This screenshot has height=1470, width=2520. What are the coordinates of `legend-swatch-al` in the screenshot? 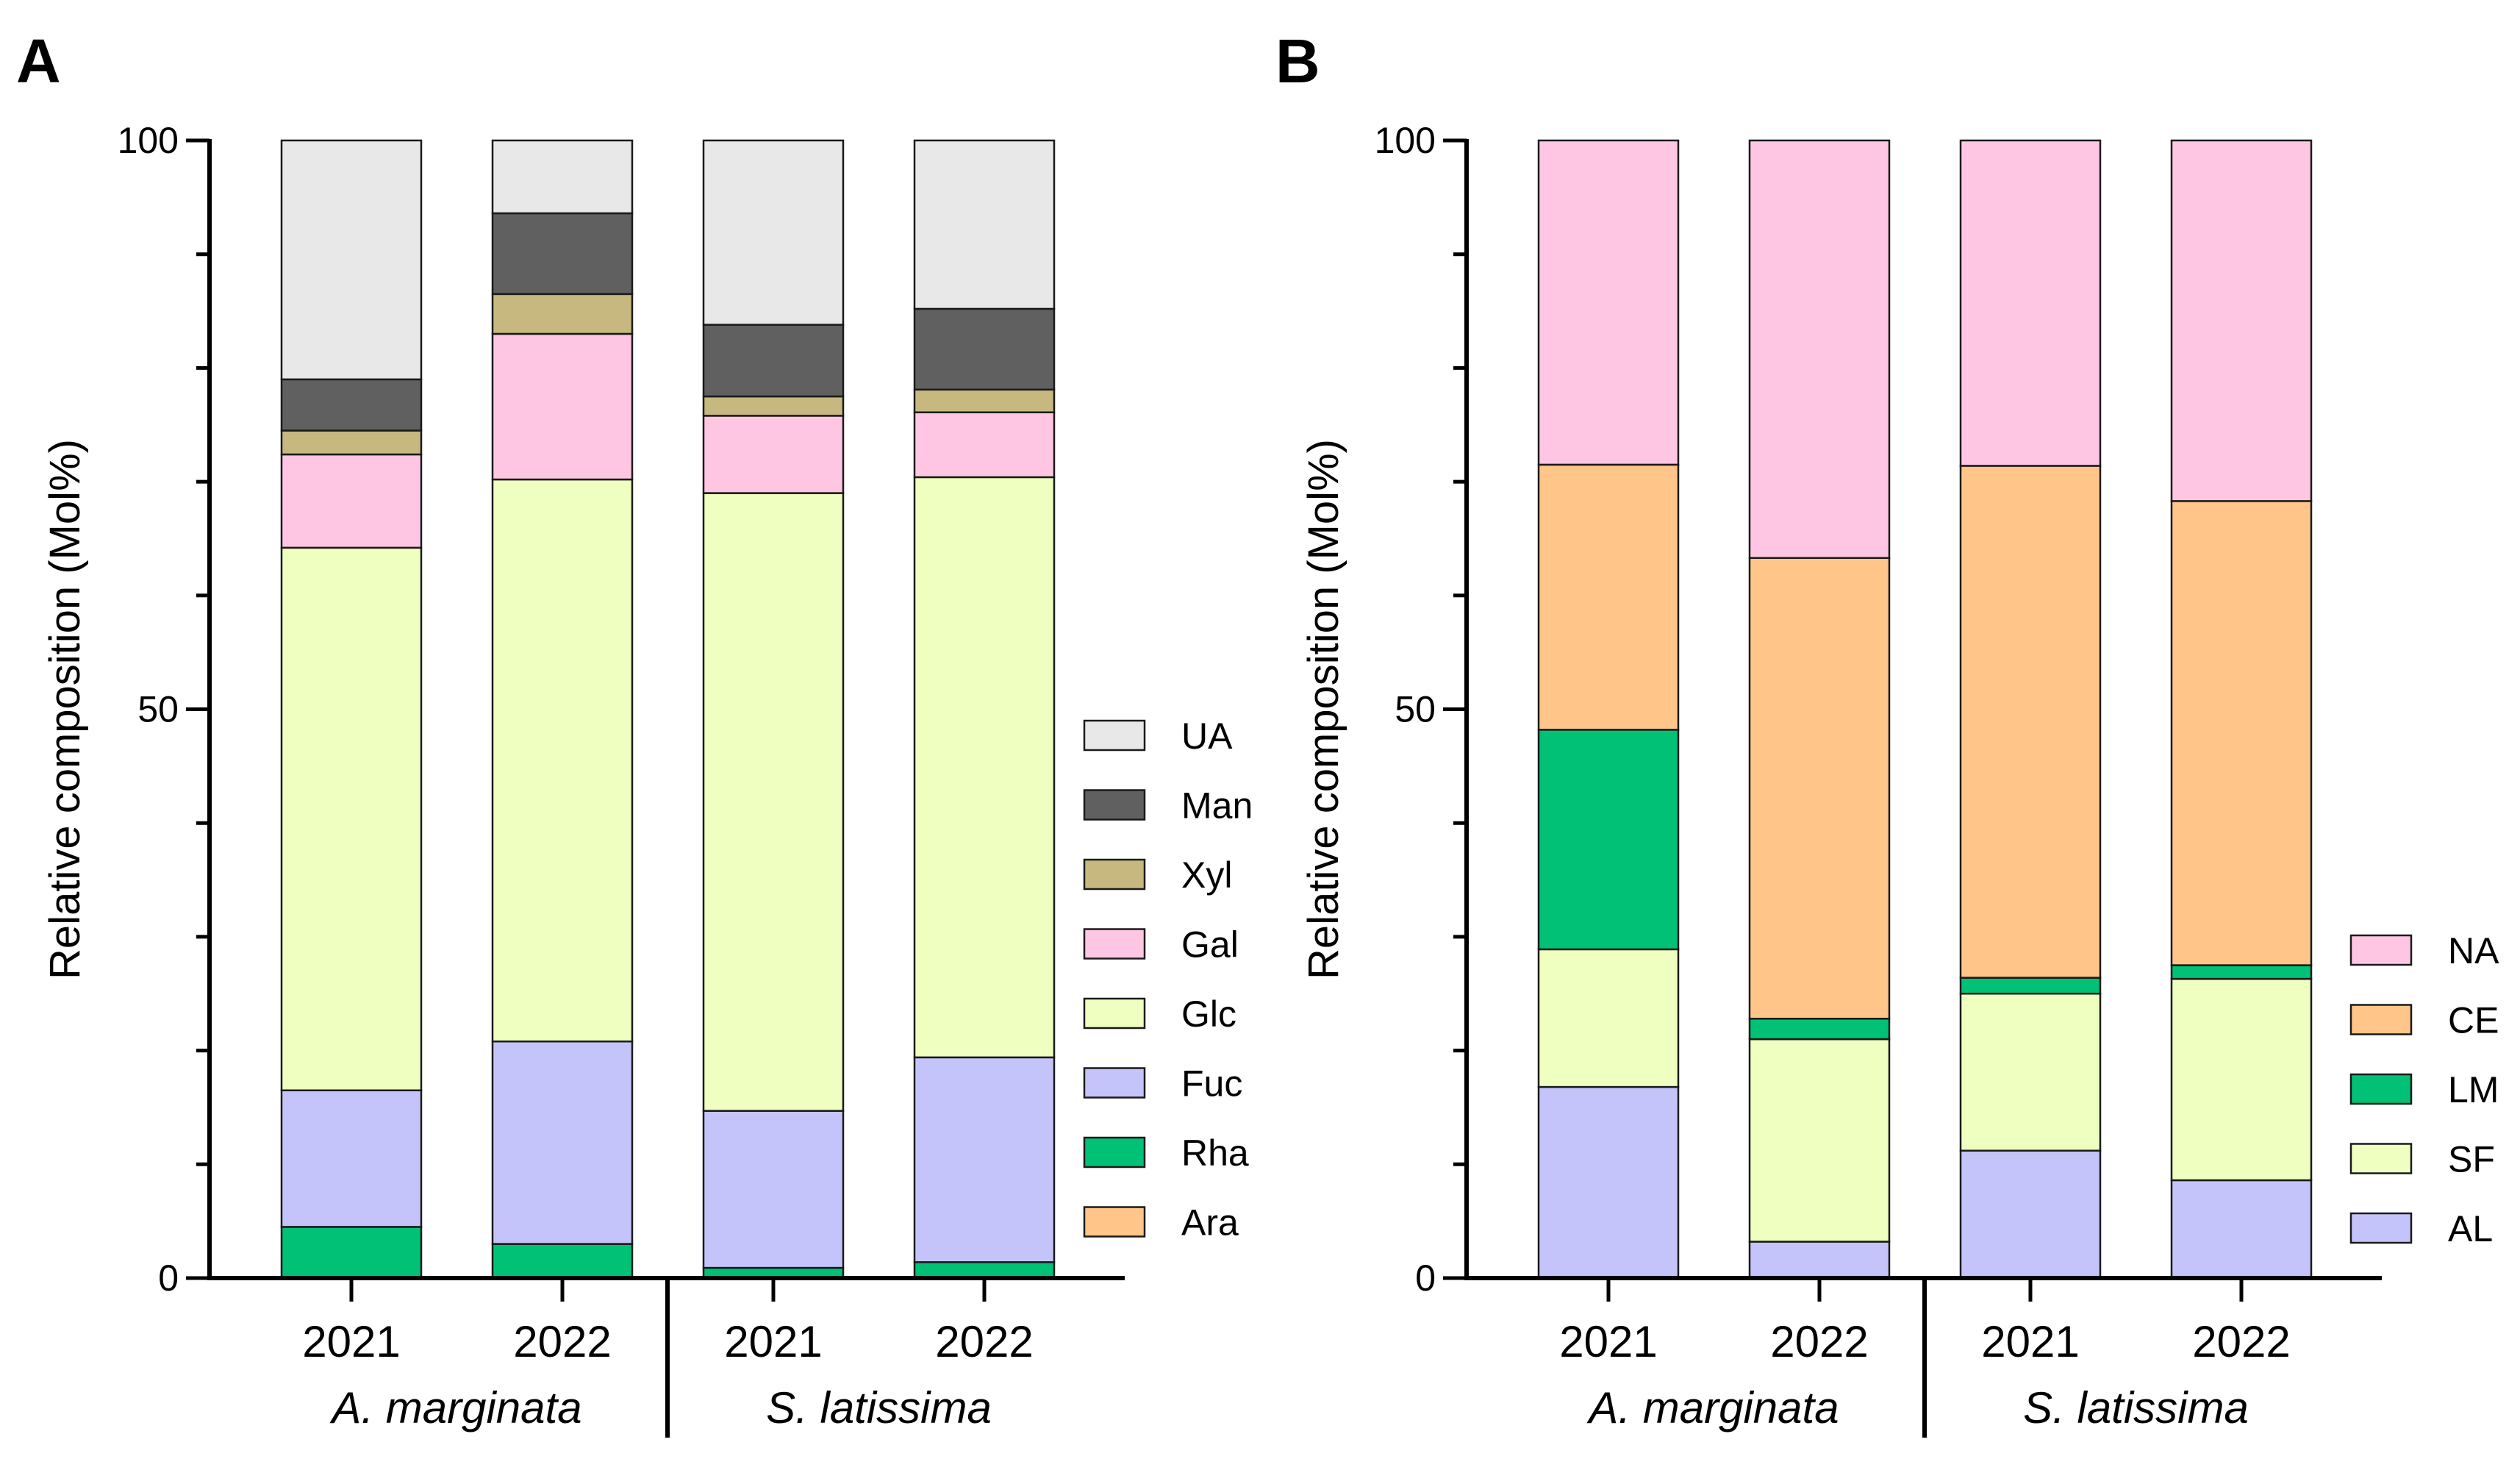 It's located at (2381, 1228).